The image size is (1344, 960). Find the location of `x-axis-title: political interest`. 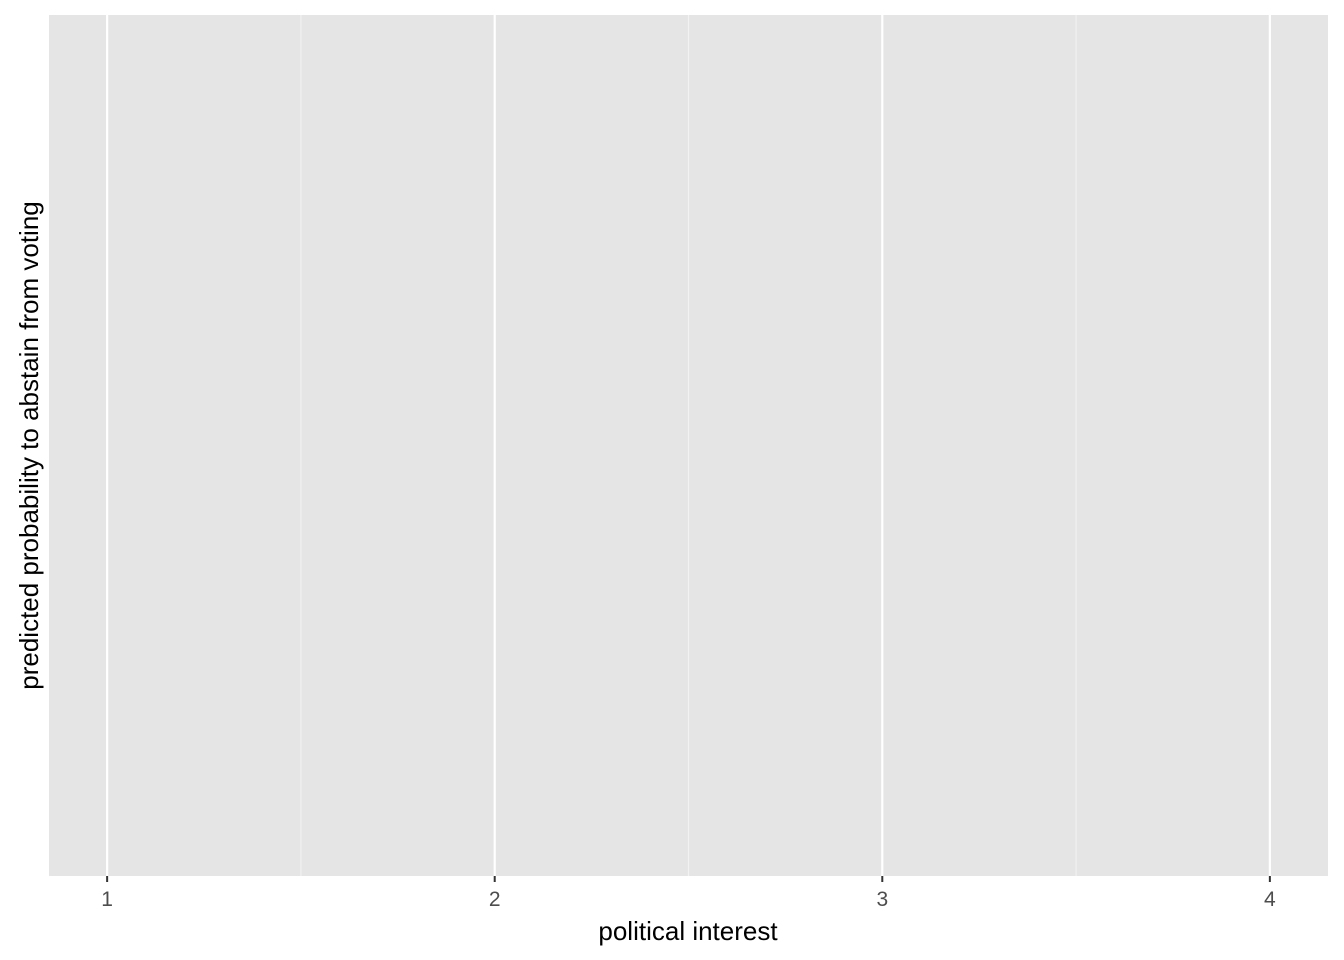

x-axis-title: political interest is located at coordinates (688, 931).